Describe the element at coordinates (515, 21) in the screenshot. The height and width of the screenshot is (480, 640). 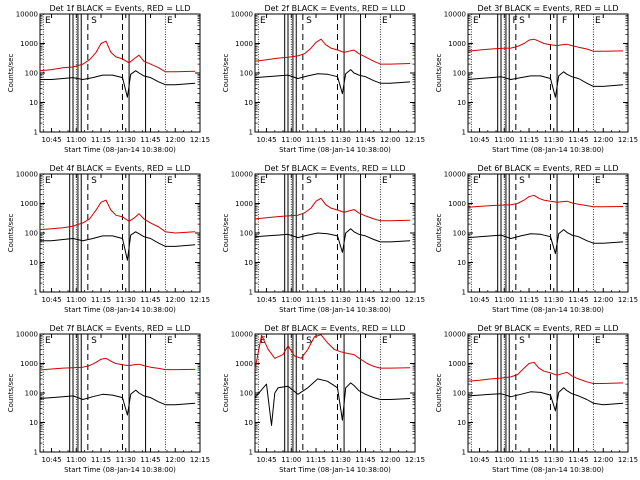
I see `marker-letter: F` at that location.